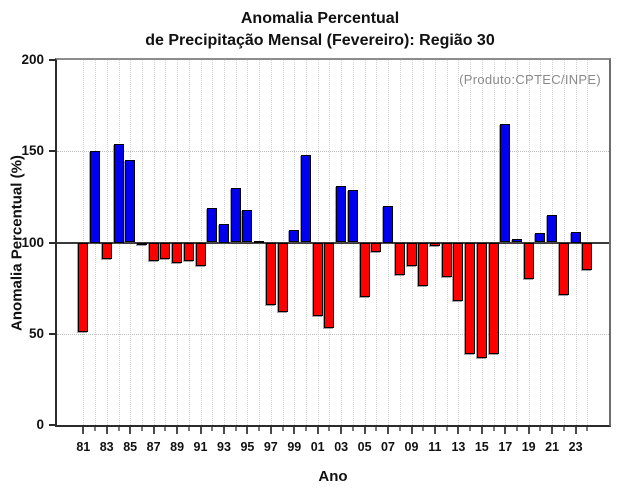  What do you see at coordinates (435, 447) in the screenshot?
I see `x-tick-label-2011: 11` at bounding box center [435, 447].